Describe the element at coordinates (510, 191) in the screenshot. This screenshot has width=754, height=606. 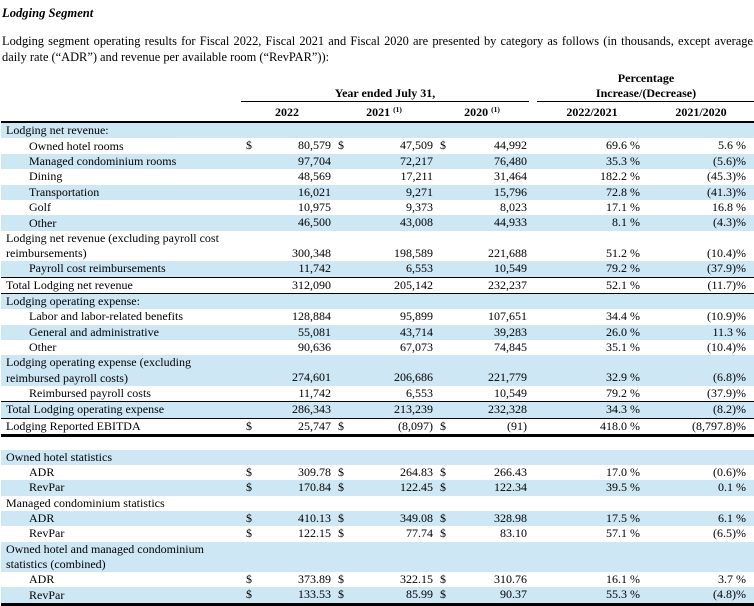
I see `value-2020: 15,796` at that location.